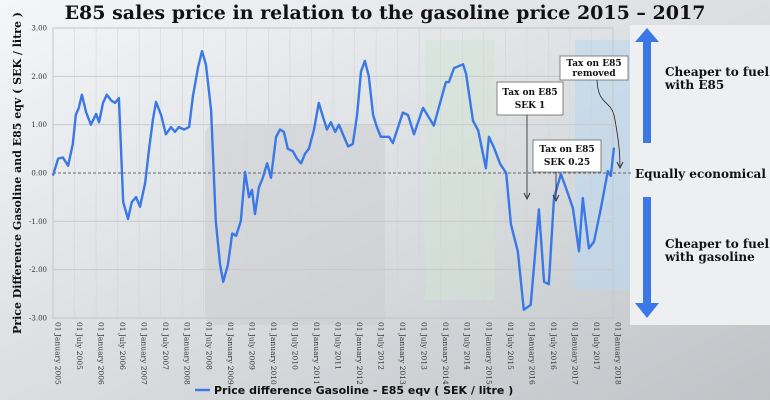 The image size is (770, 400). I want to click on x-tick-label: 01 July 2006, so click(122, 346).